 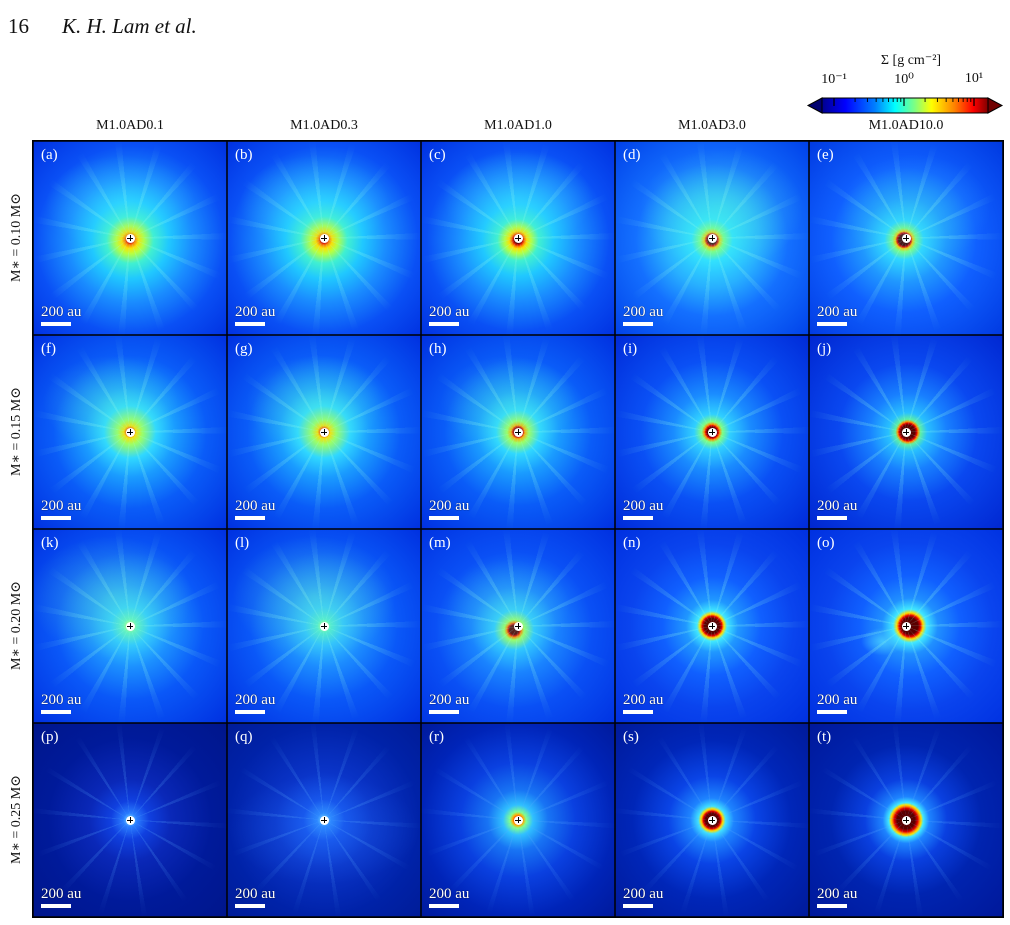 I want to click on density-panel: (k) 200 au, so click(x=130, y=626).